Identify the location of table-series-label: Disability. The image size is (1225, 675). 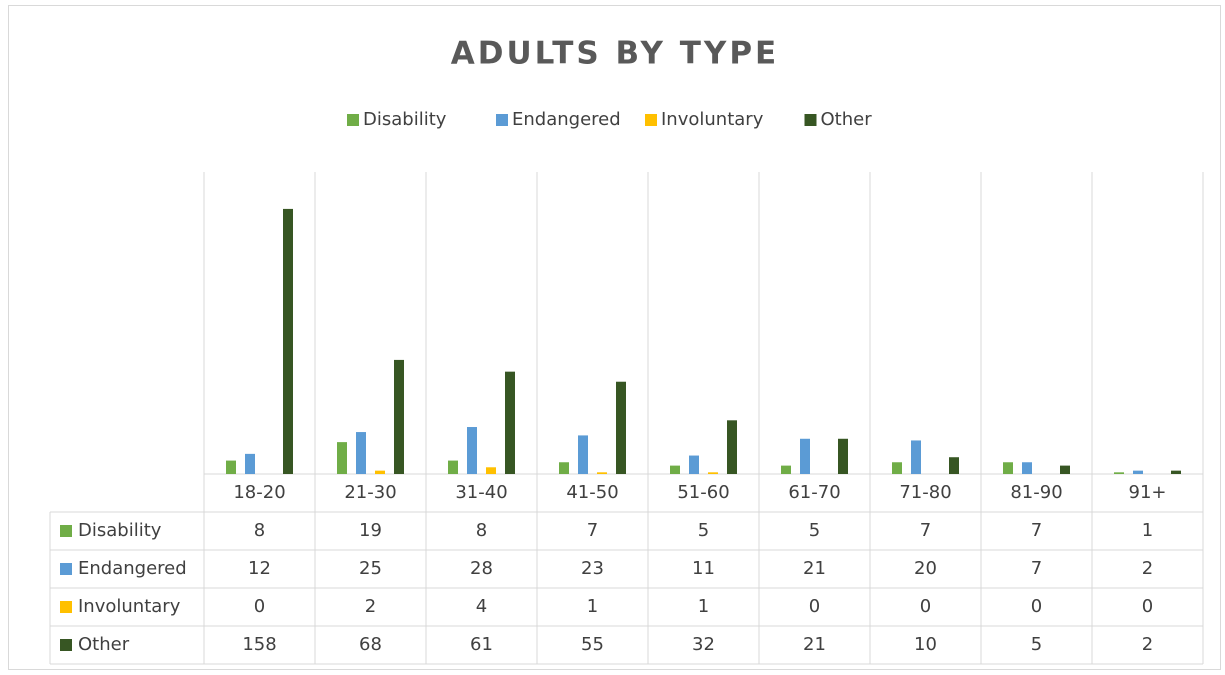
(120, 530).